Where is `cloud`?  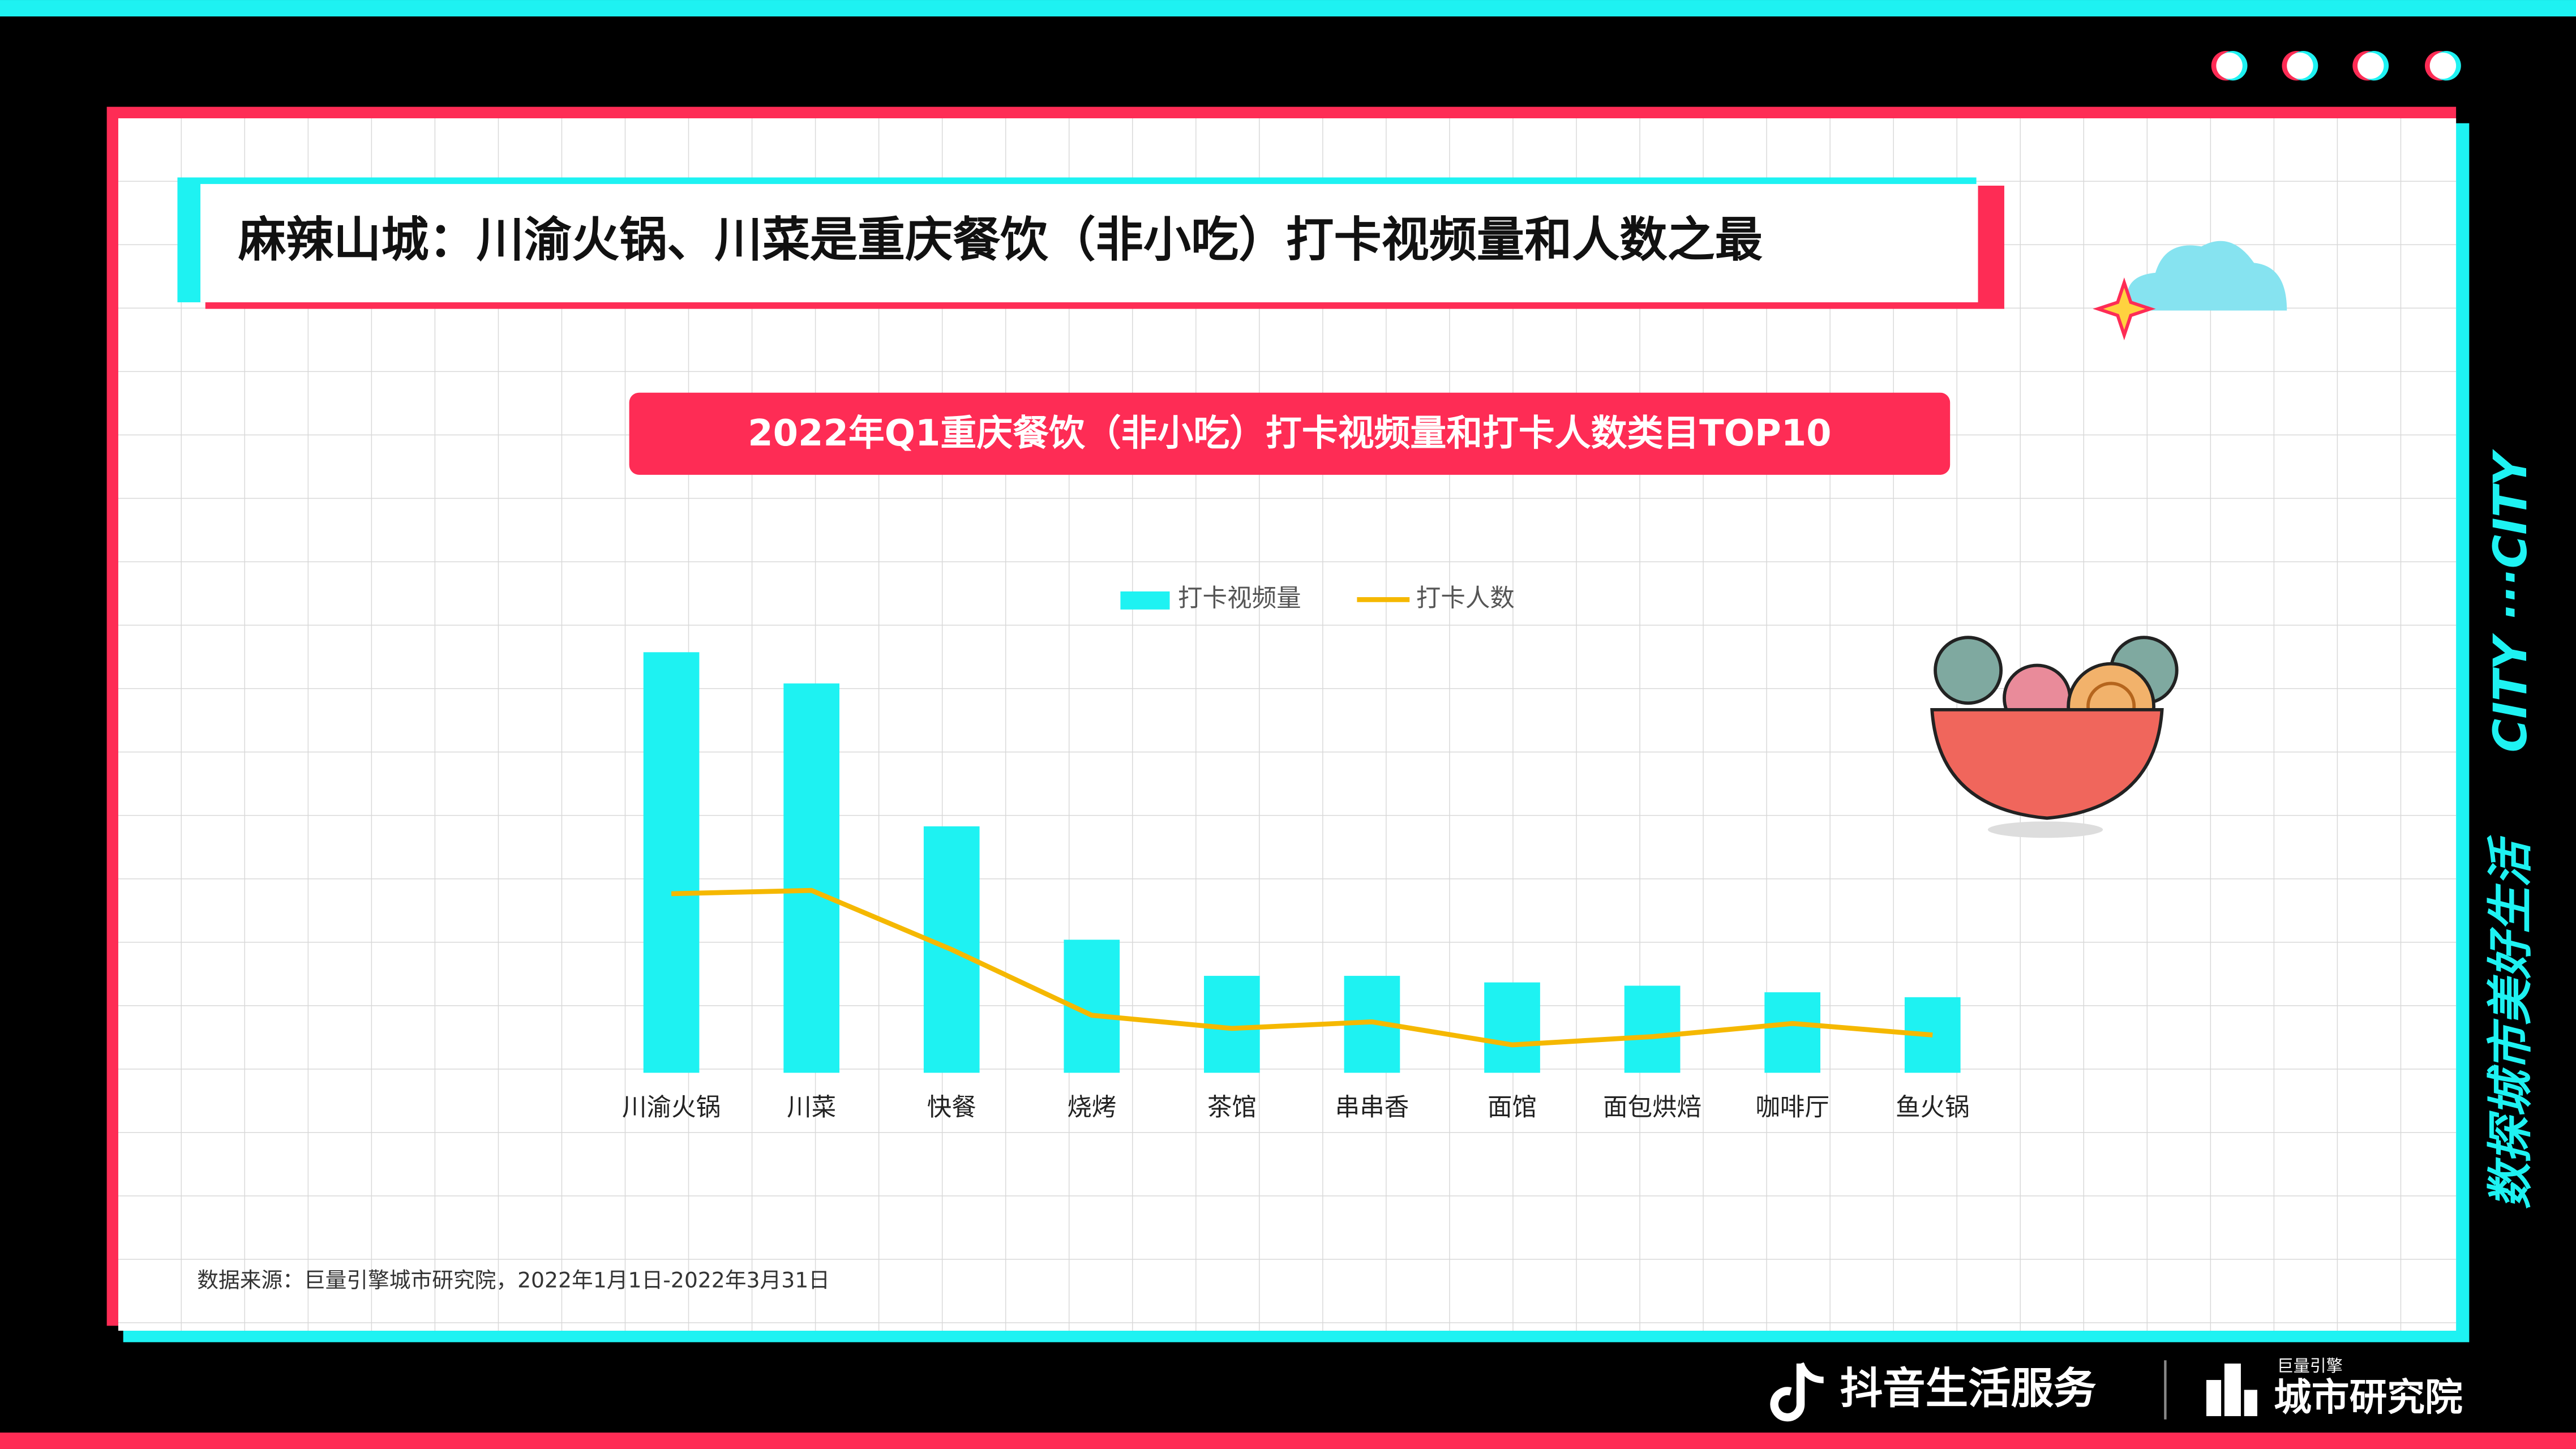
cloud is located at coordinates (2190, 291).